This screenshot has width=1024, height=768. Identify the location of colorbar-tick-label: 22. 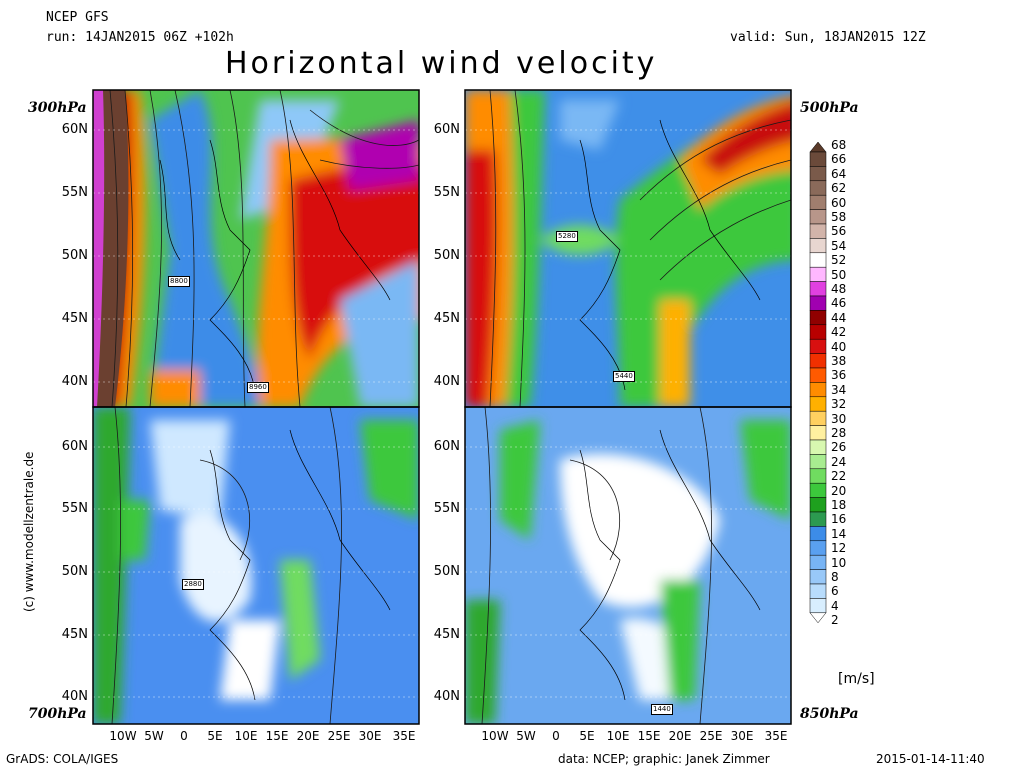
(839, 476).